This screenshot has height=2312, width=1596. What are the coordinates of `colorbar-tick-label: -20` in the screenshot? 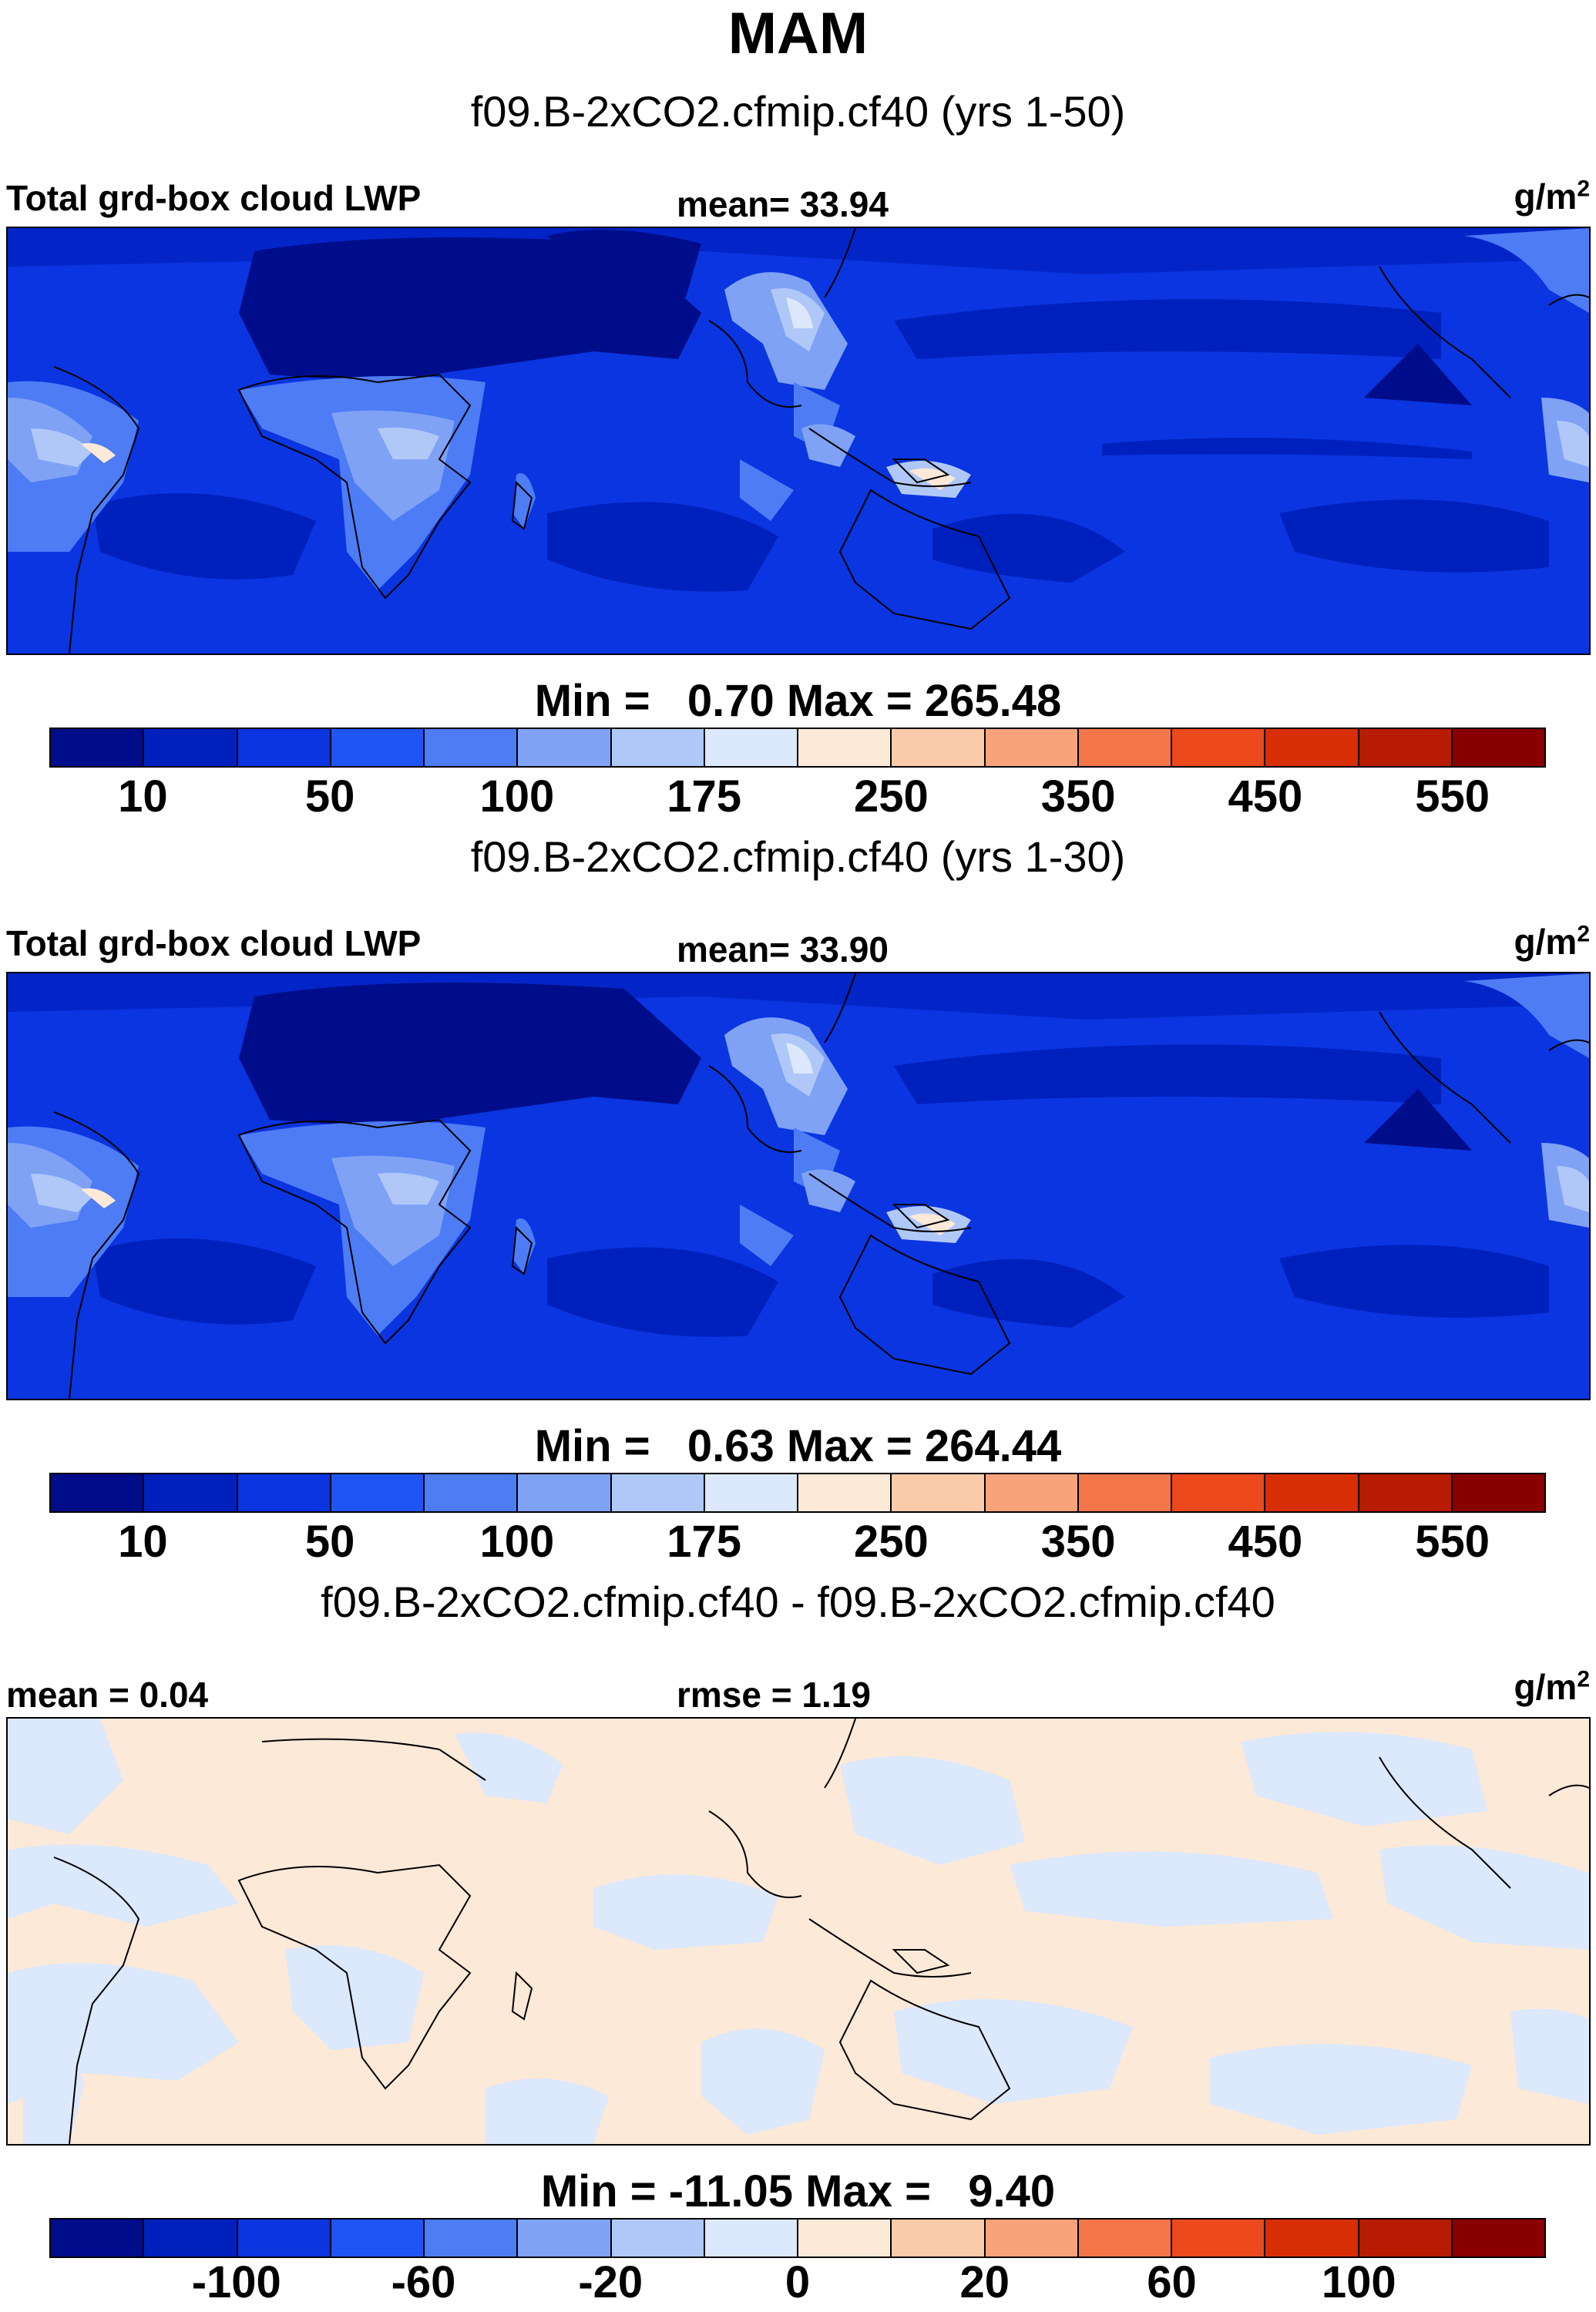 It's located at (610, 2282).